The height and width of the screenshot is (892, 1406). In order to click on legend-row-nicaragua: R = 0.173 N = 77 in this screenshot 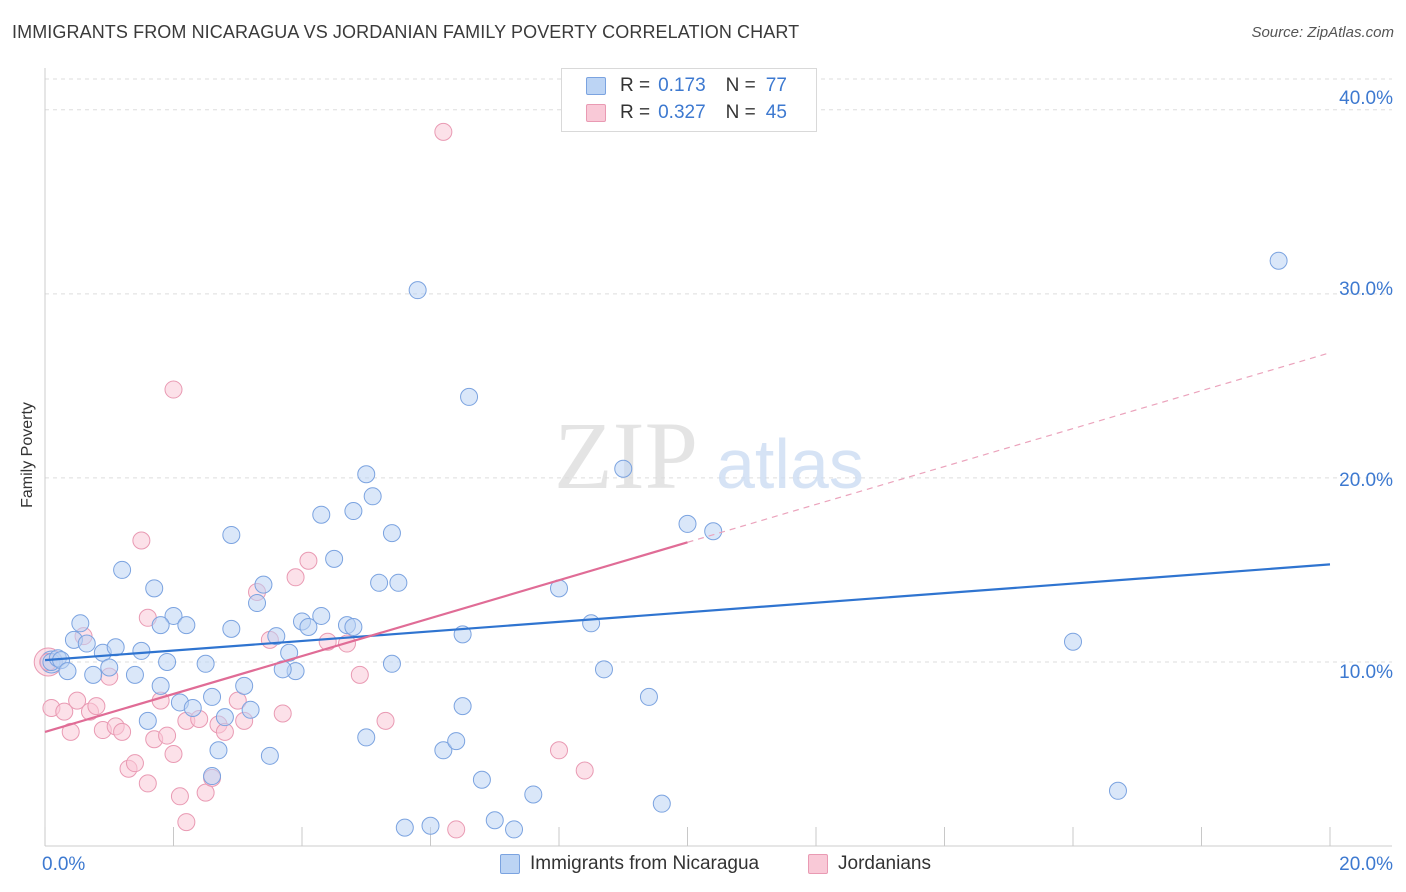, I will do `click(686, 86)`.